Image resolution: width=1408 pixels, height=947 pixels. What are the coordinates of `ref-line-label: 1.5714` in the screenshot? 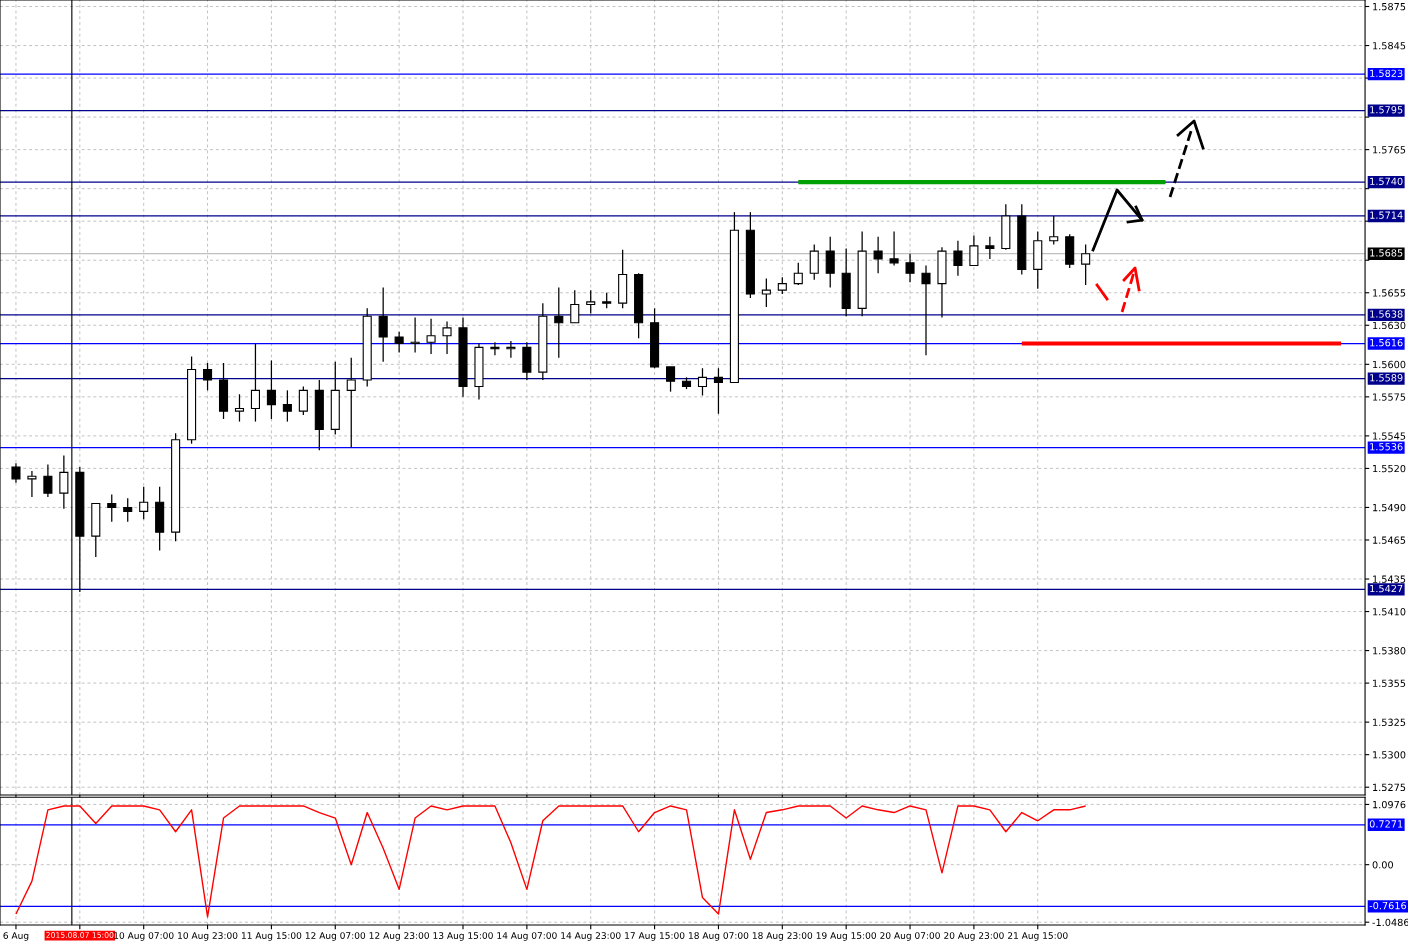 It's located at (1386, 215).